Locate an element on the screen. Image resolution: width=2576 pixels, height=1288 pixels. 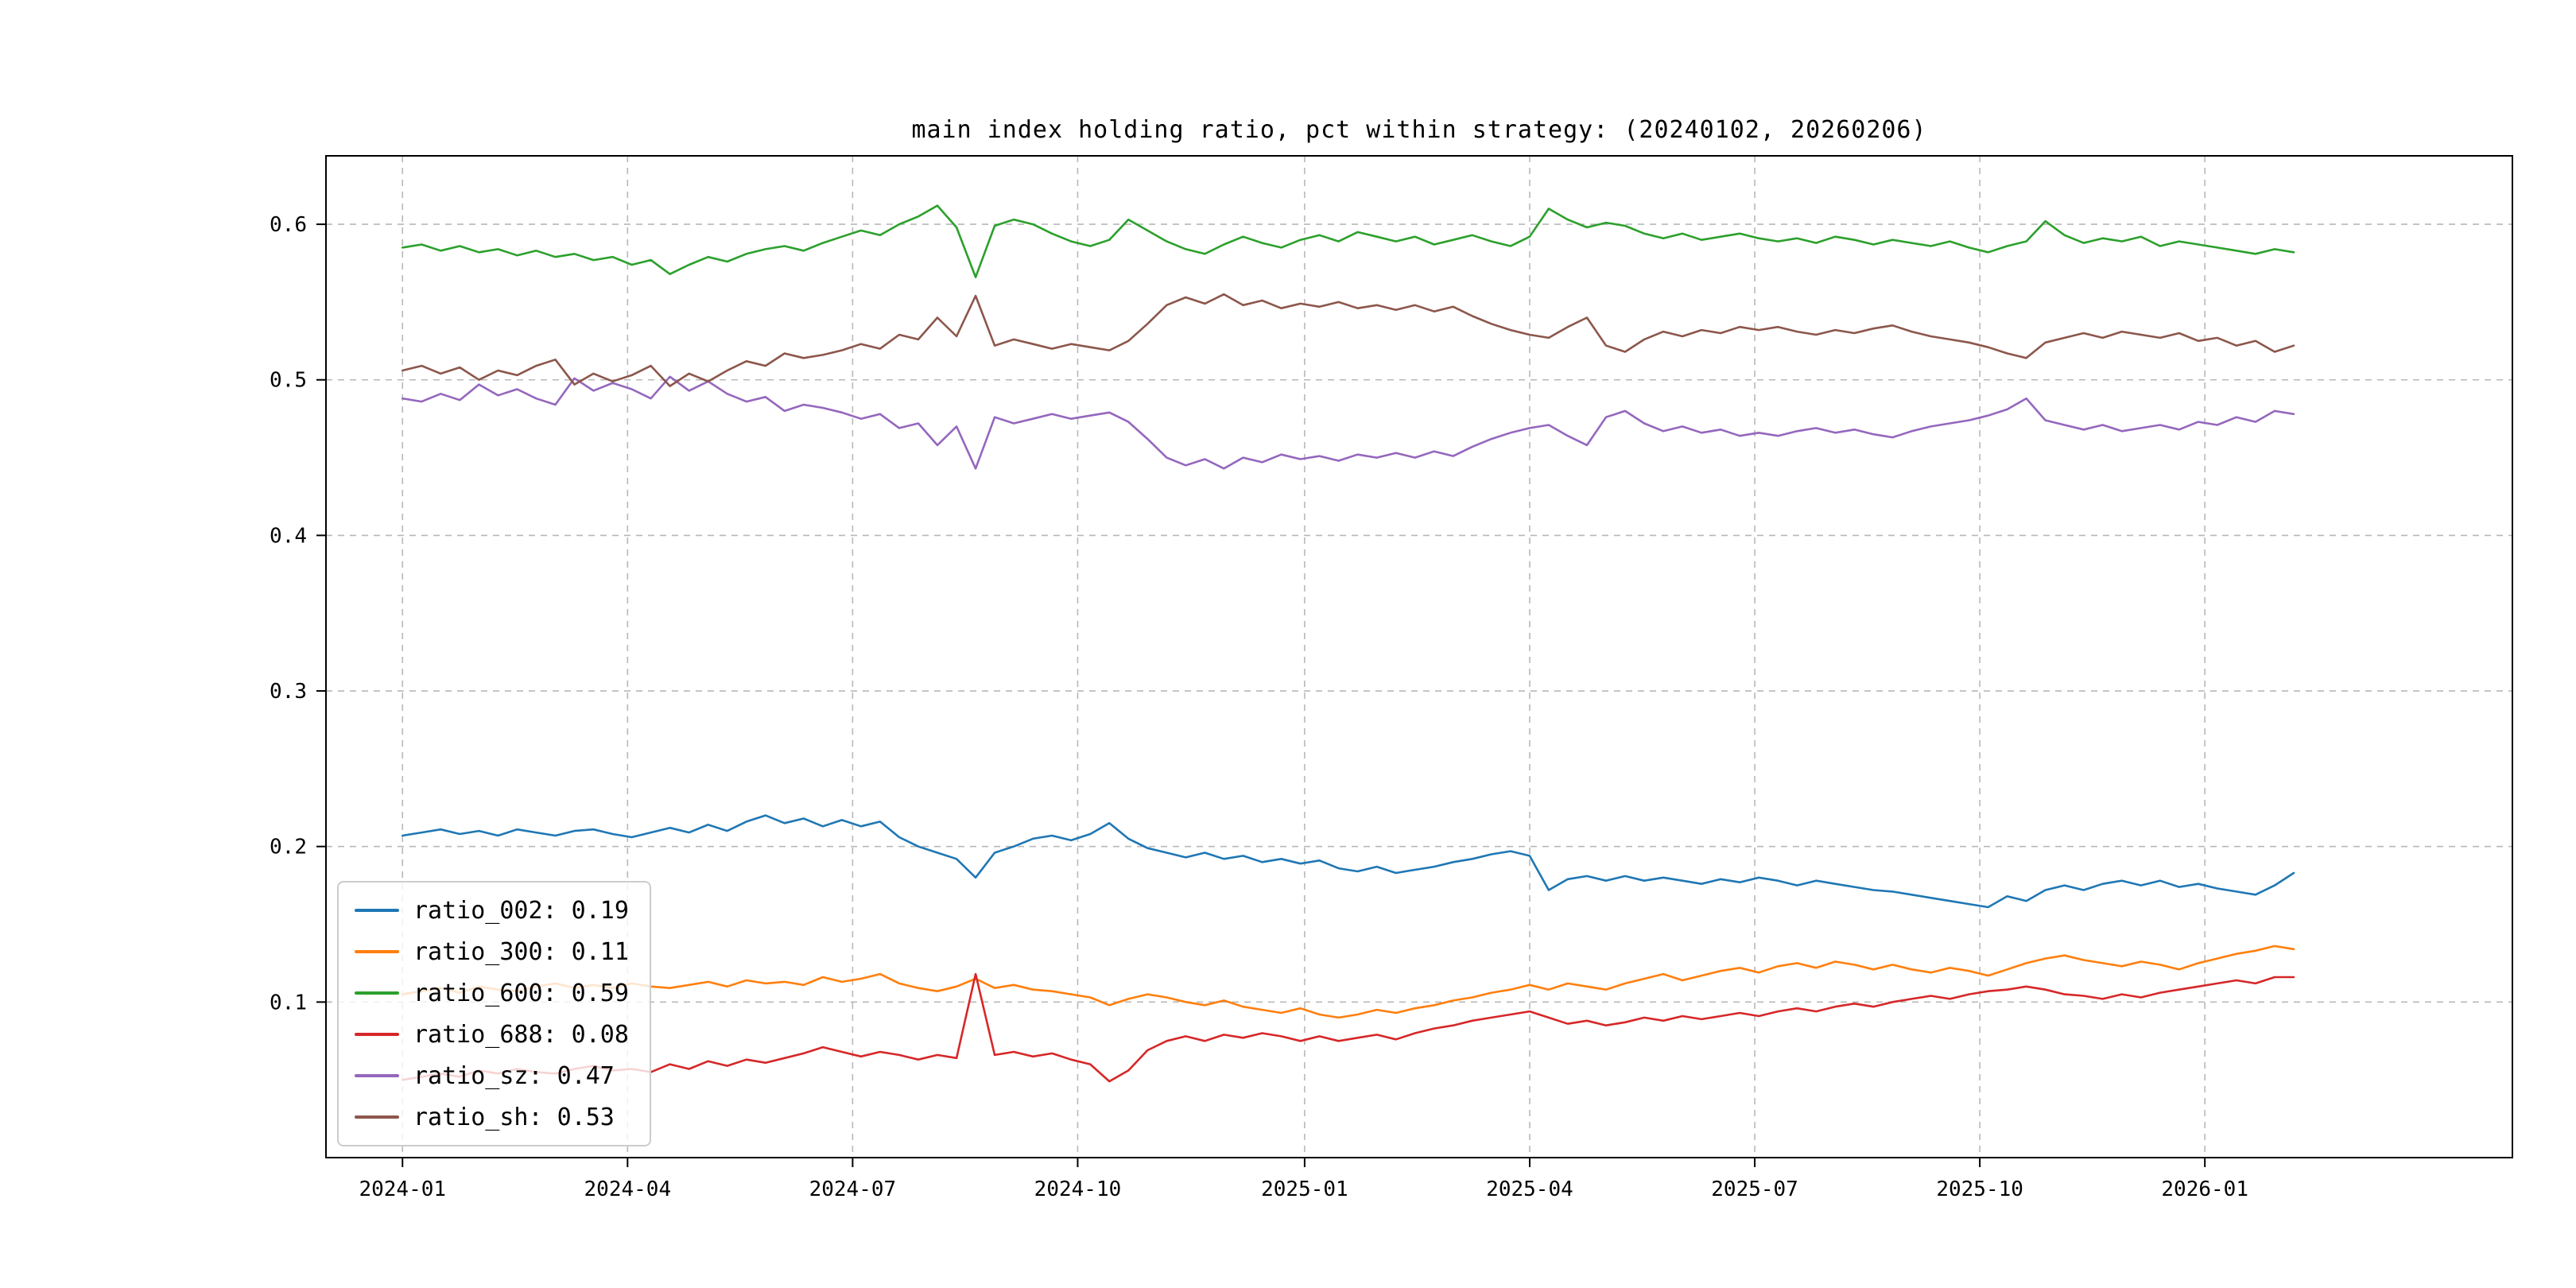
legend-item: ratio_sh: 0.53 is located at coordinates (492, 1117).